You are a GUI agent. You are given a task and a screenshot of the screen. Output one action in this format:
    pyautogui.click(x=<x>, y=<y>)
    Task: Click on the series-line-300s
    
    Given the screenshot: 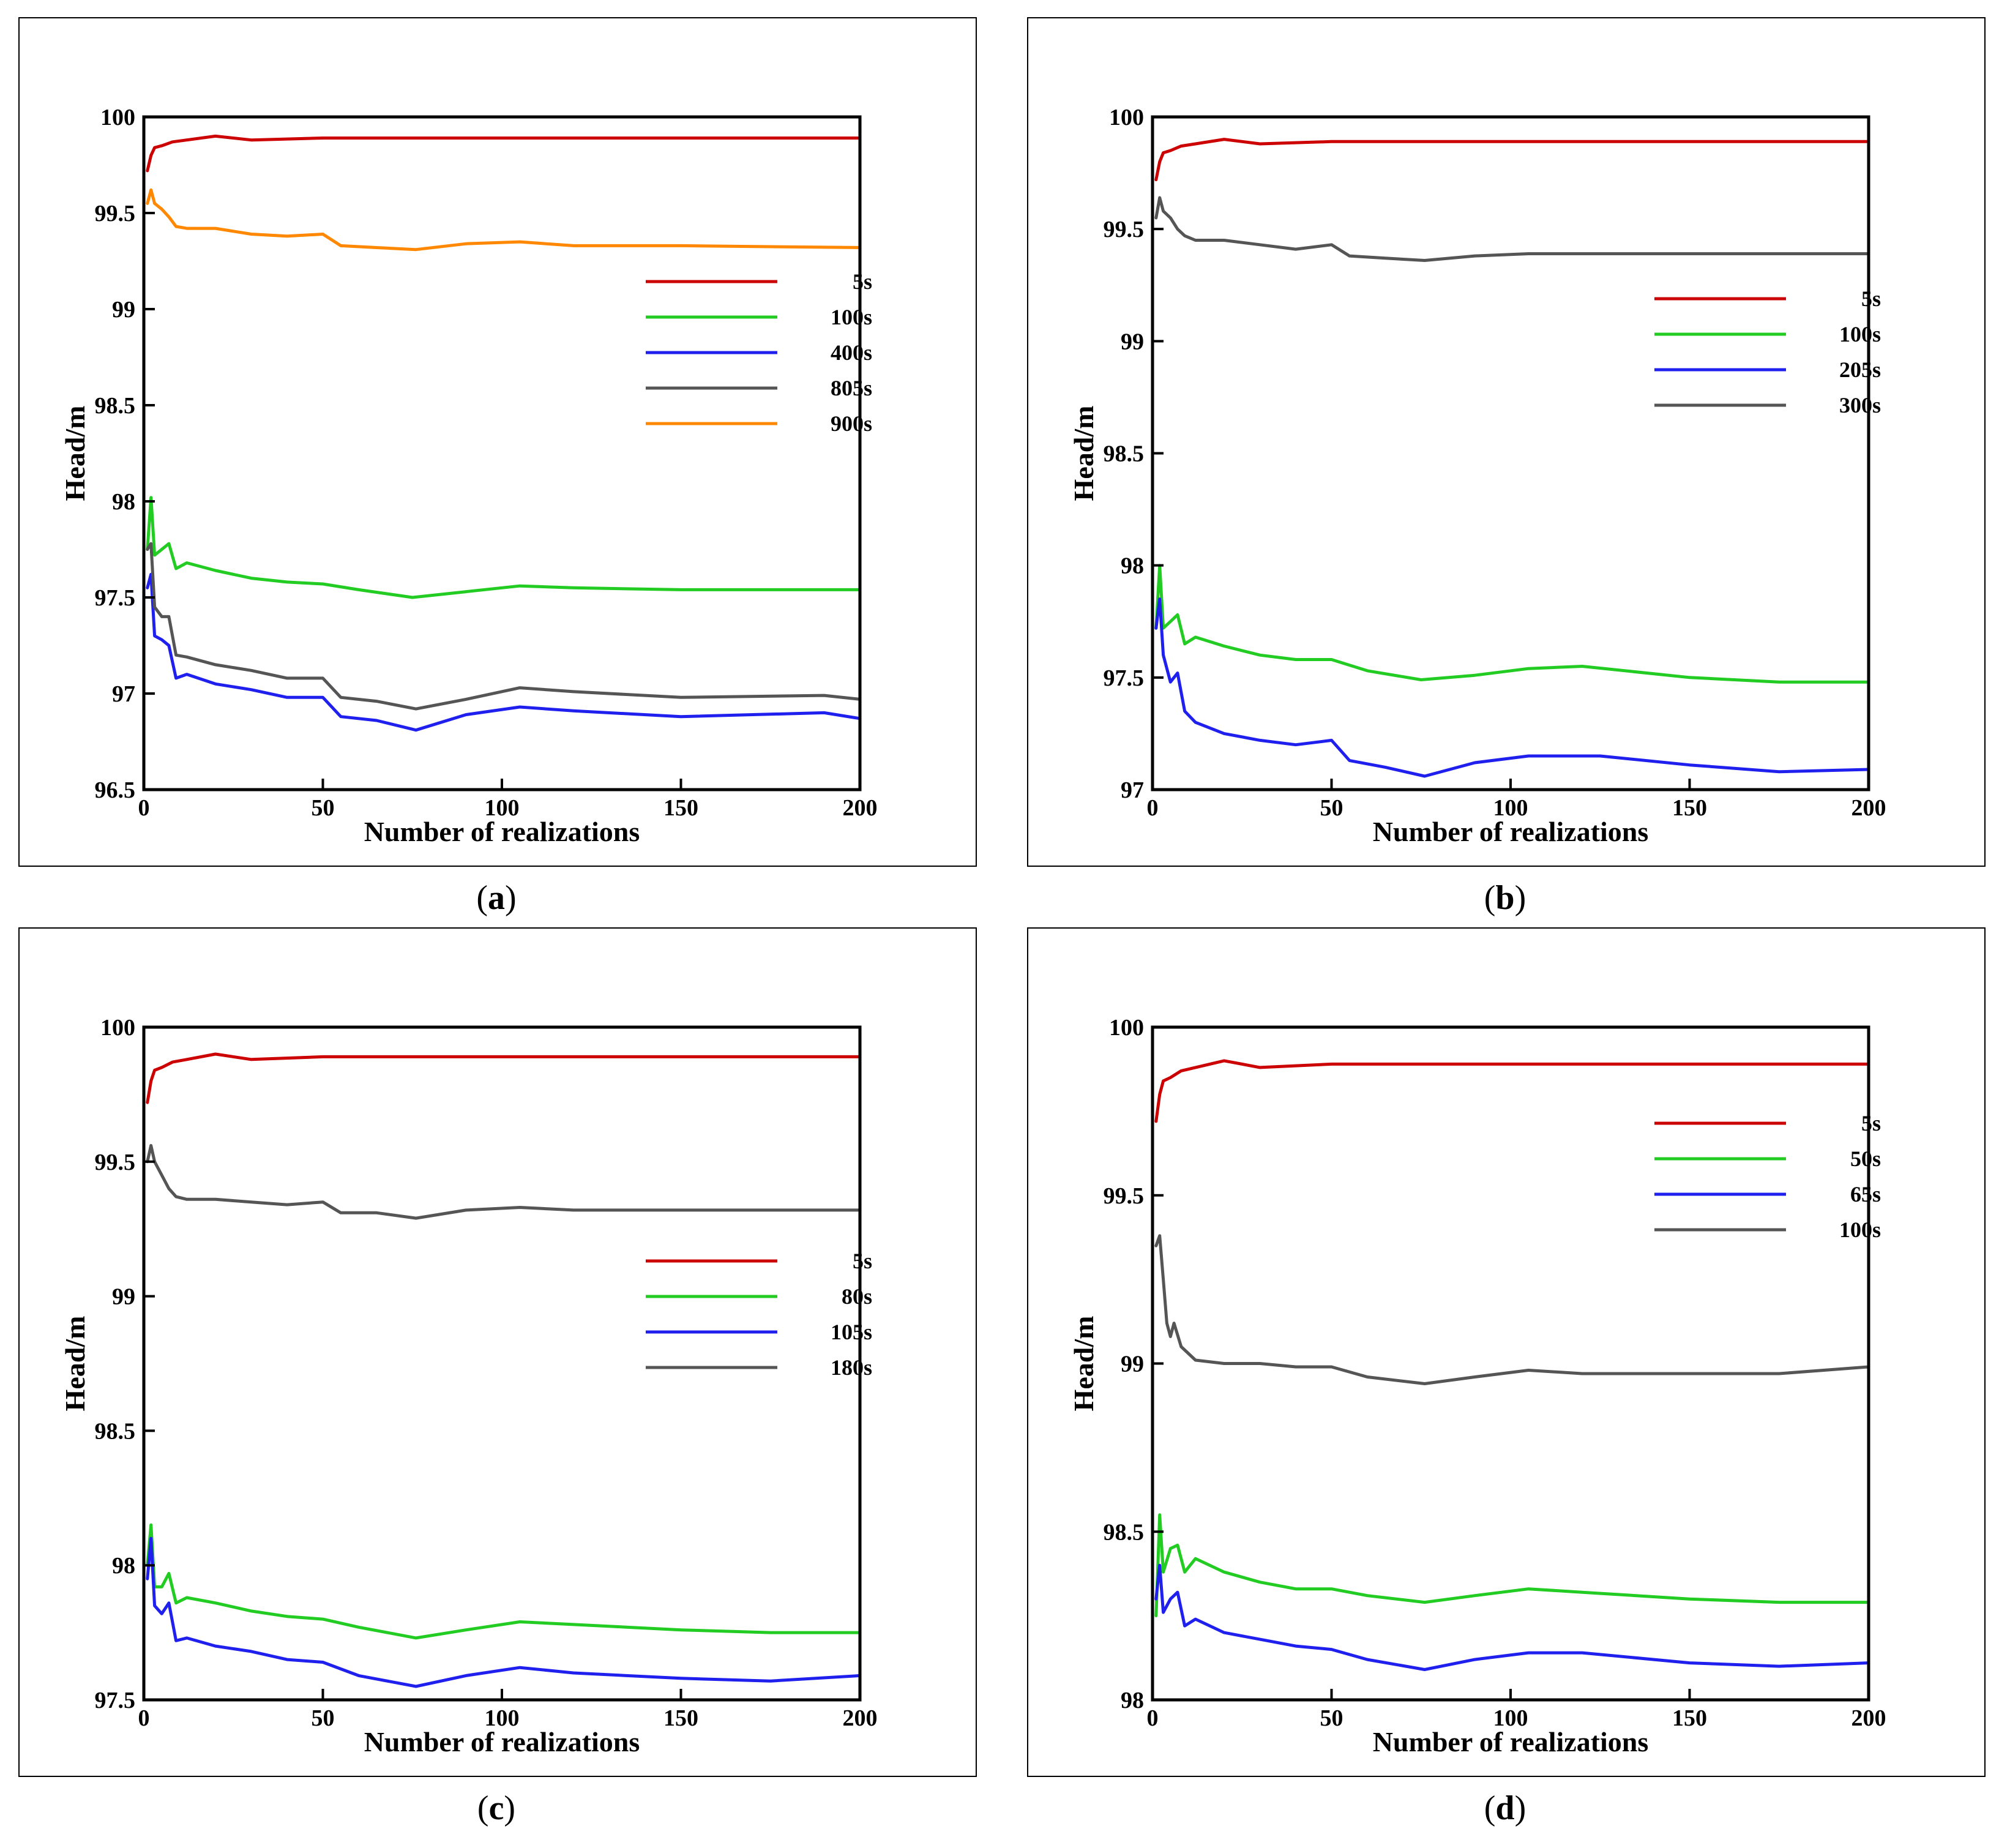 What is the action you would take?
    pyautogui.click(x=1512, y=229)
    